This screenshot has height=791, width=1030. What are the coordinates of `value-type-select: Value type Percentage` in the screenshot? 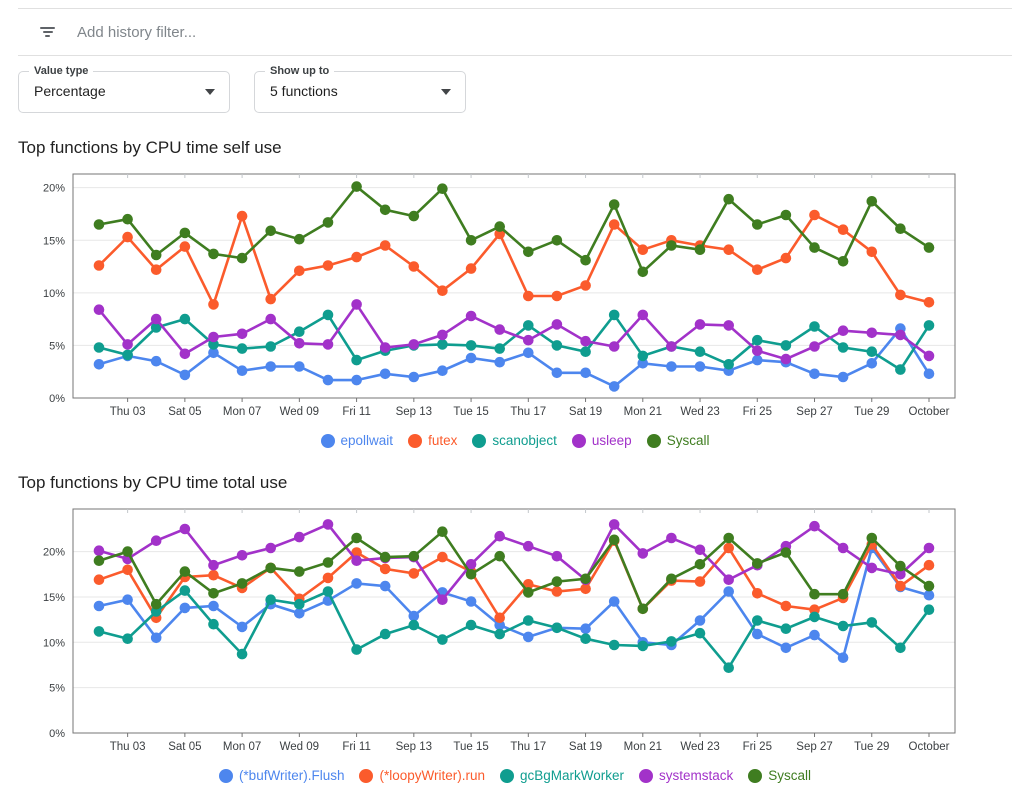 It's located at (124, 89).